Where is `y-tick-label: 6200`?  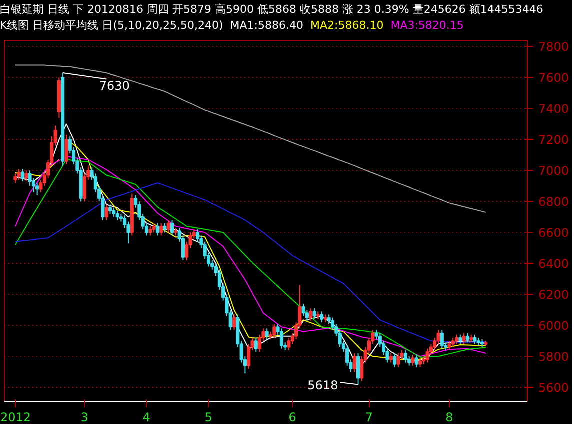
y-tick-label: 6200 is located at coordinates (554, 295).